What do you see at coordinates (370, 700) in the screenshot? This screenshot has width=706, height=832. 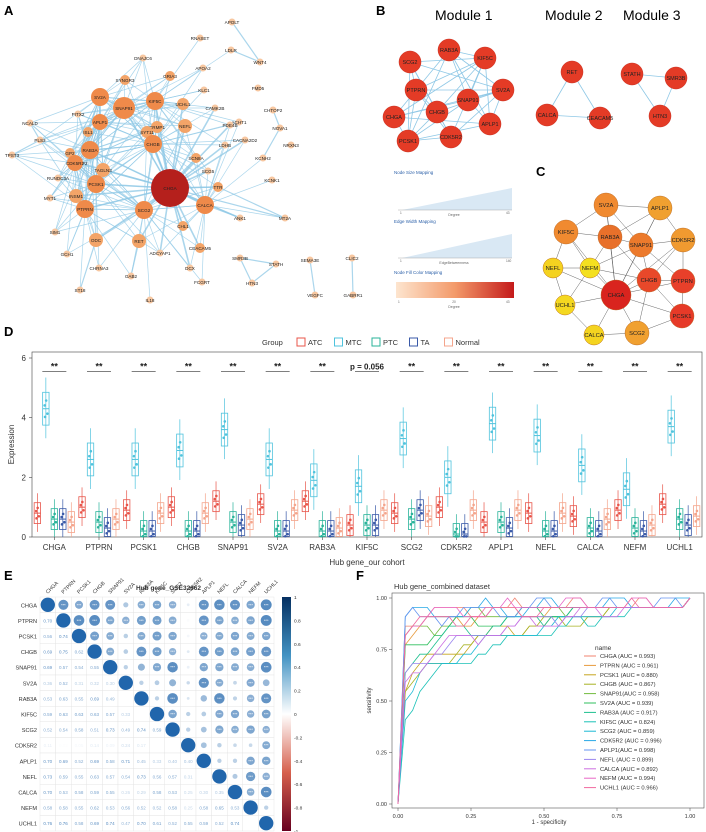 I see `roc-y-label: sensitivity` at bounding box center [370, 700].